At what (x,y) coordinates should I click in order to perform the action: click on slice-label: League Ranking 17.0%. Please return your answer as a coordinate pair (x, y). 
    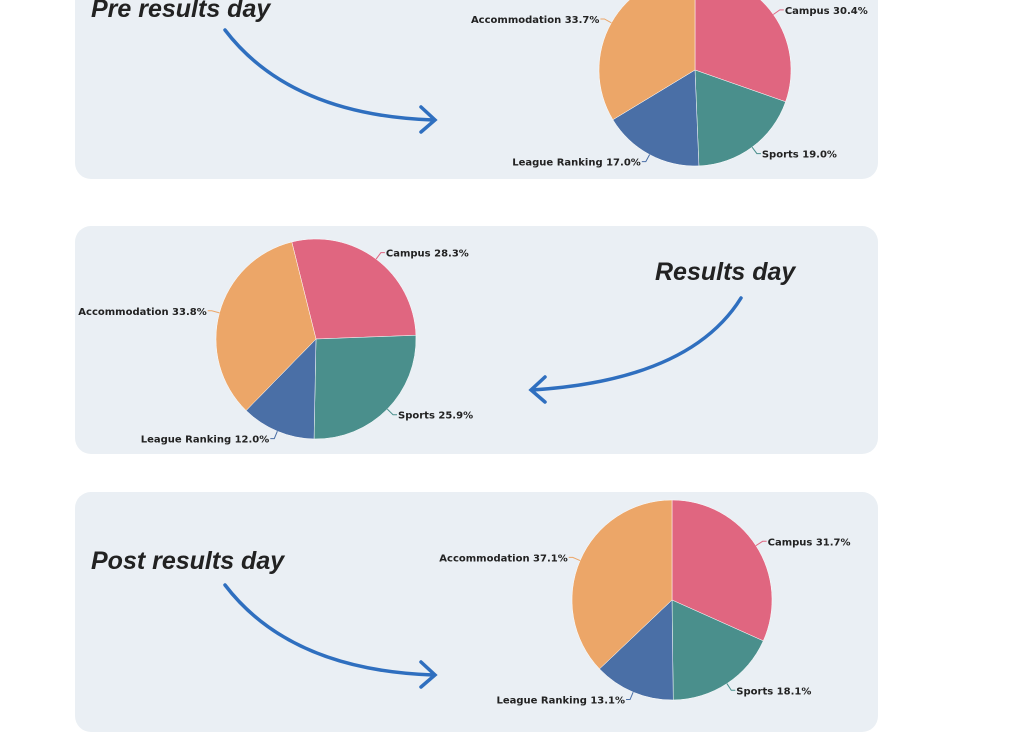
    Looking at the image, I should click on (576, 163).